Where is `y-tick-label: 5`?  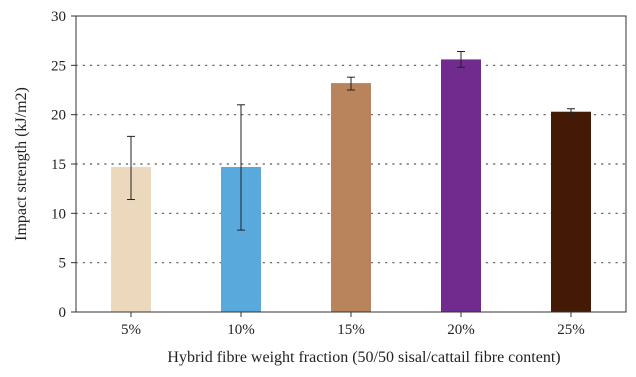
y-tick-label: 5 is located at coordinates (63, 264).